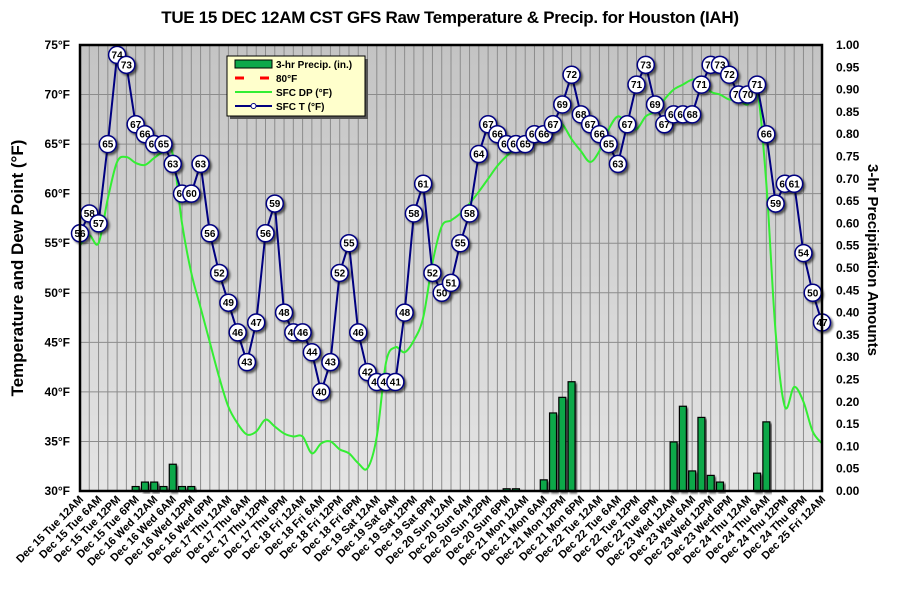  Describe the element at coordinates (848, 179) in the screenshot. I see `y2-tick-label: 0.70` at that location.